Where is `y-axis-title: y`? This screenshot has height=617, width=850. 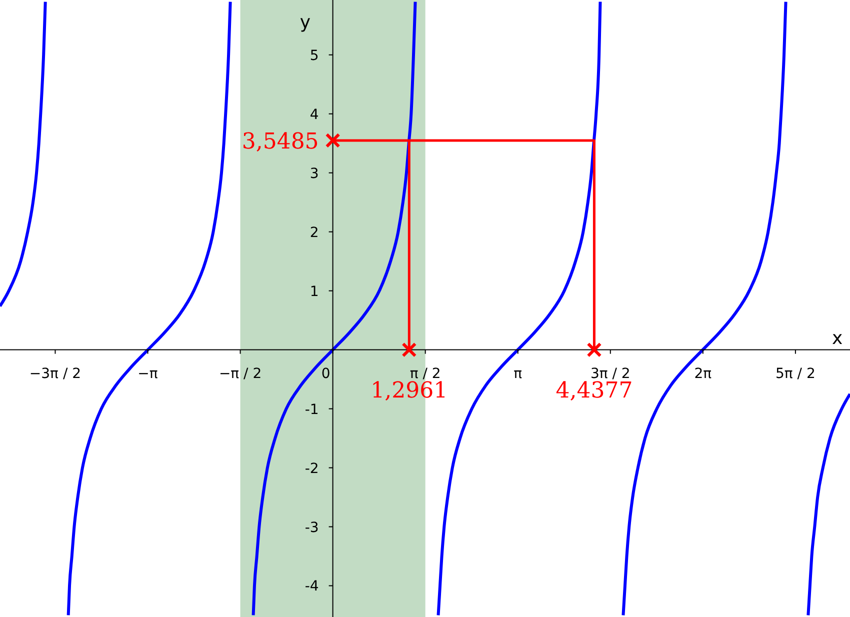 y-axis-title: y is located at coordinates (305, 22).